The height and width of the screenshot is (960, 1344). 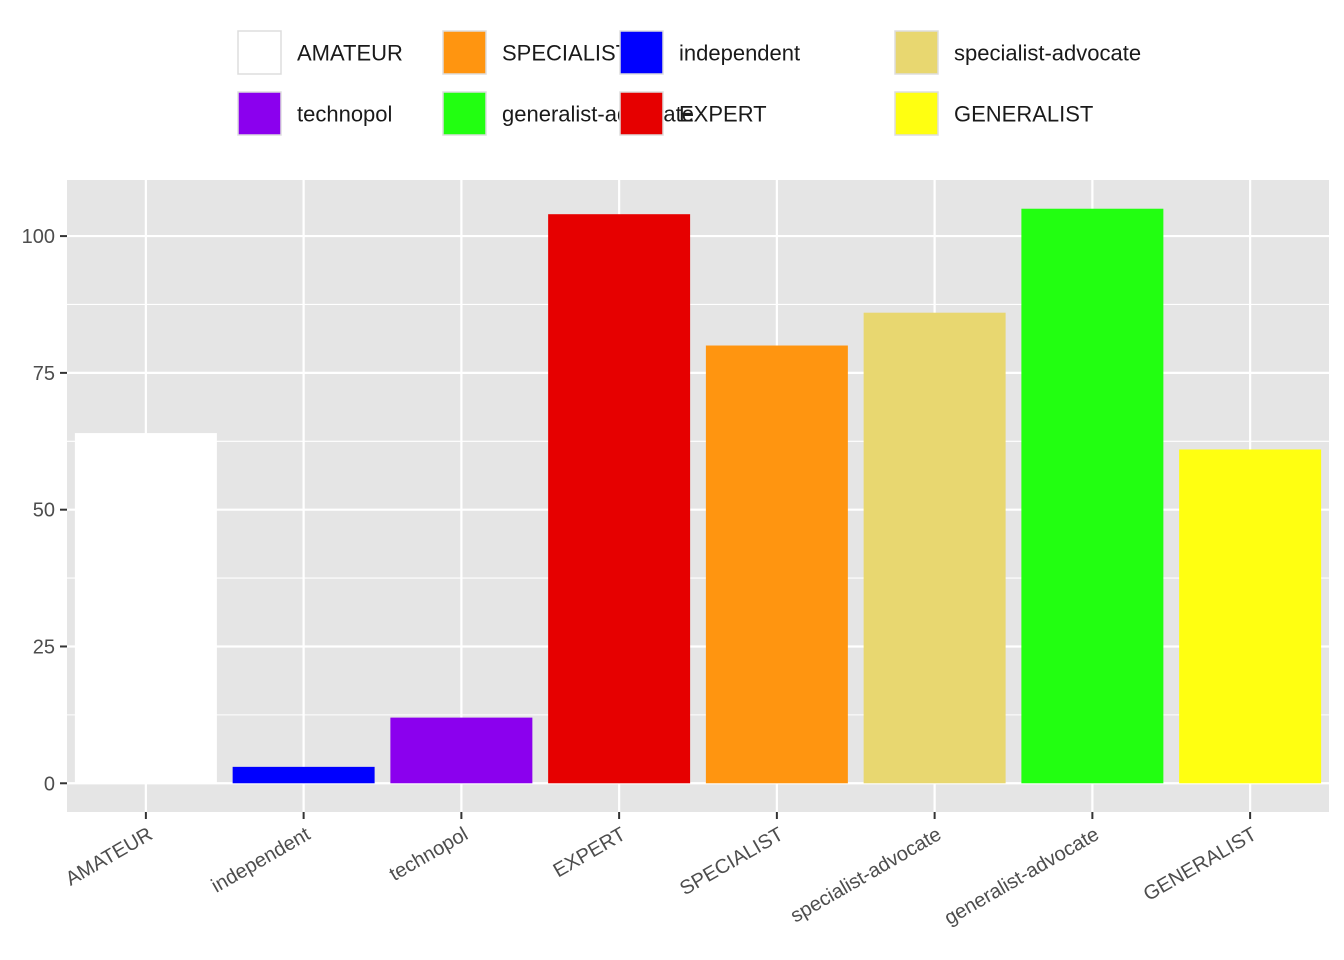 What do you see at coordinates (1047, 53) in the screenshot?
I see `legend-label-specialist-advocate: specialist-advocate` at bounding box center [1047, 53].